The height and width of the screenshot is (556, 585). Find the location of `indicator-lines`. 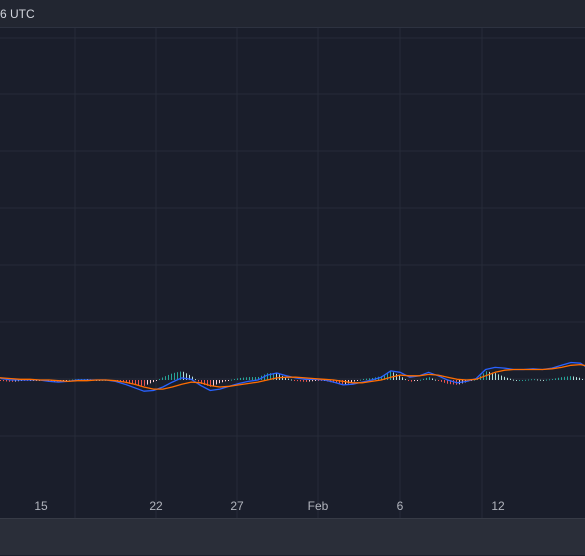

indicator-lines is located at coordinates (292, 376).